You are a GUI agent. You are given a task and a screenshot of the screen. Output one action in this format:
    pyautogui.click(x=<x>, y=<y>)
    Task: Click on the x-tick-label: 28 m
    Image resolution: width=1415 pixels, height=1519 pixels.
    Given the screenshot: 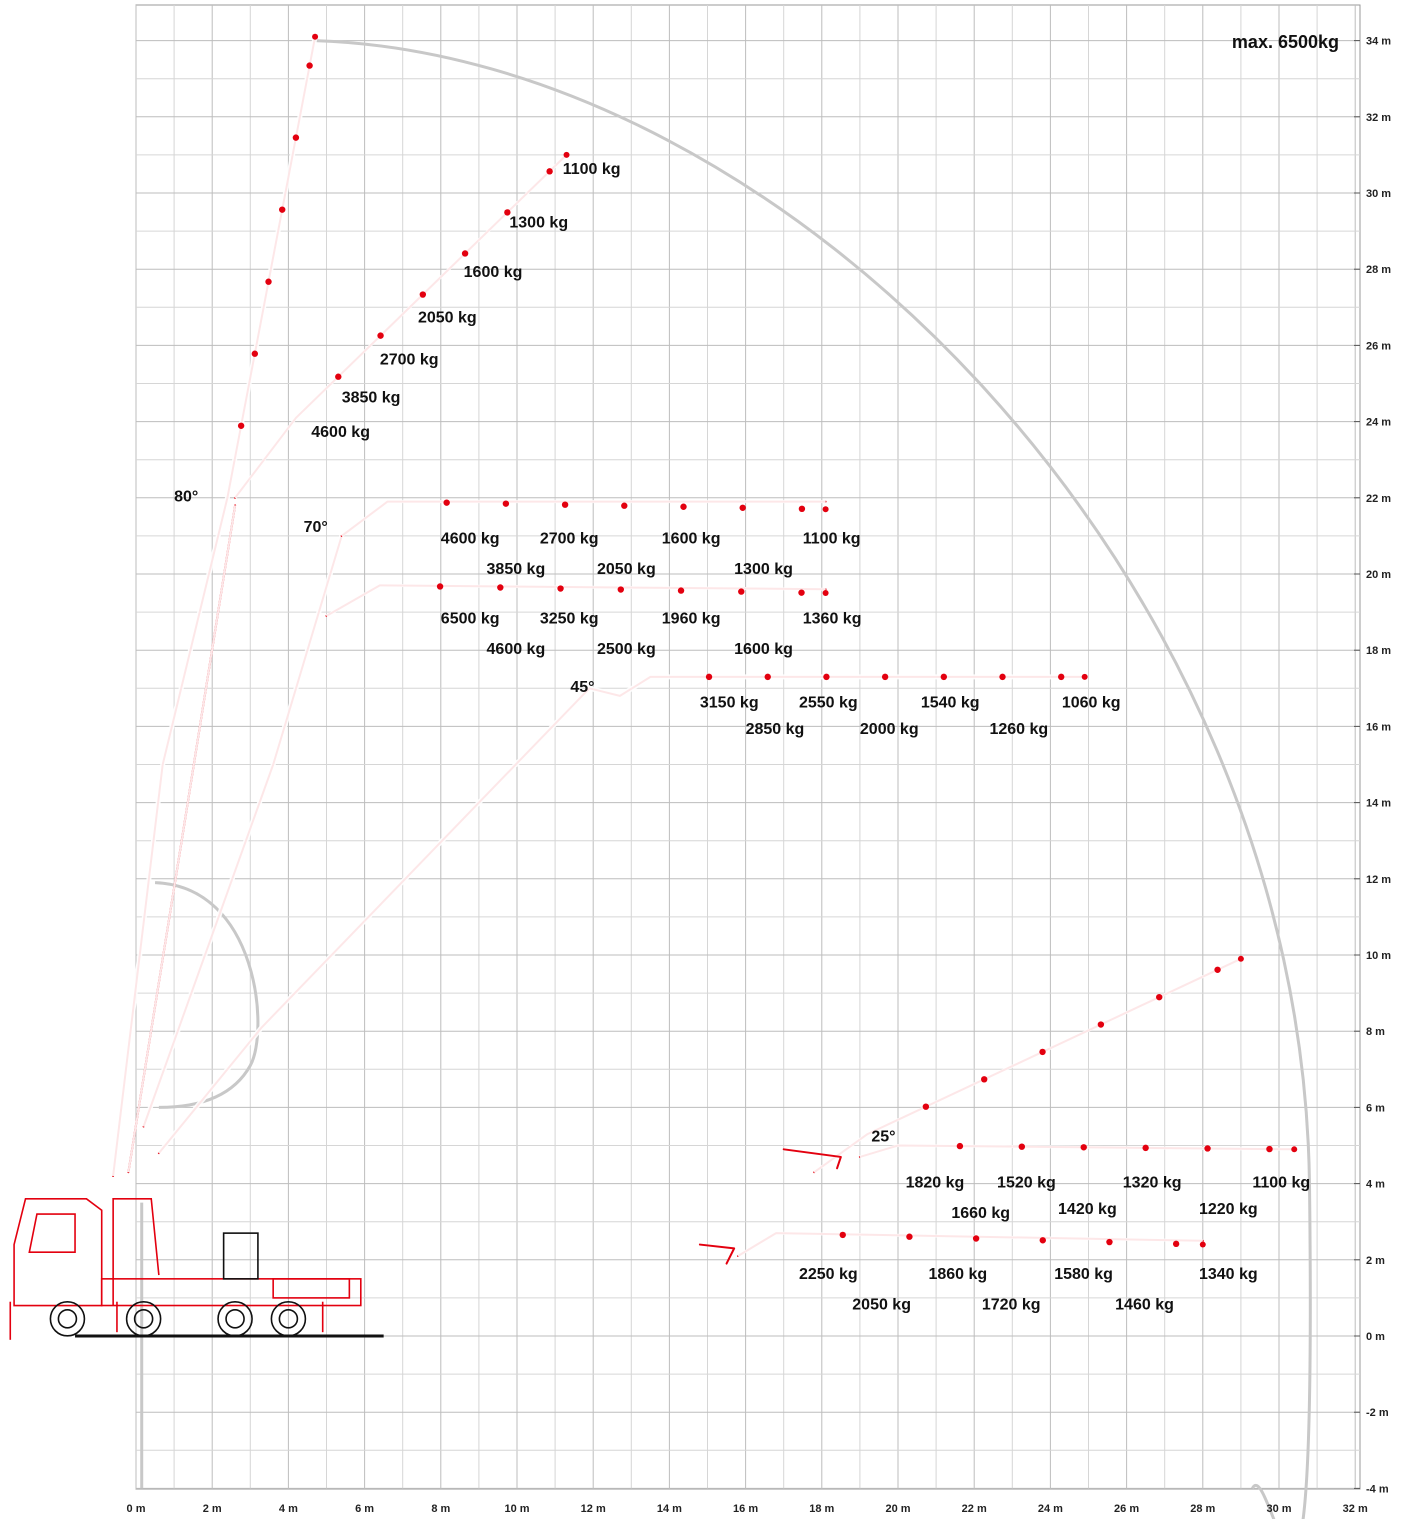 What is the action you would take?
    pyautogui.click(x=1202, y=1509)
    